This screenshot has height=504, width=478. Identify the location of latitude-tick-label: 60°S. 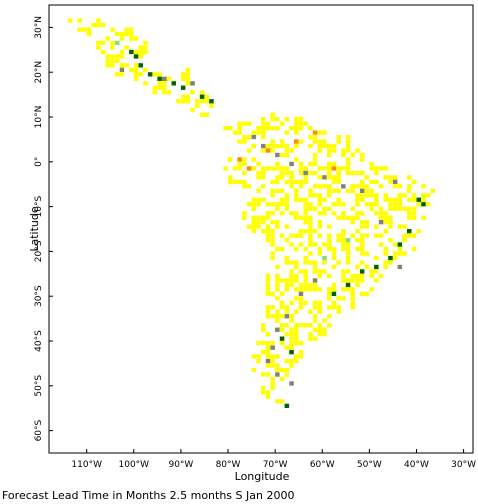
(39, 430).